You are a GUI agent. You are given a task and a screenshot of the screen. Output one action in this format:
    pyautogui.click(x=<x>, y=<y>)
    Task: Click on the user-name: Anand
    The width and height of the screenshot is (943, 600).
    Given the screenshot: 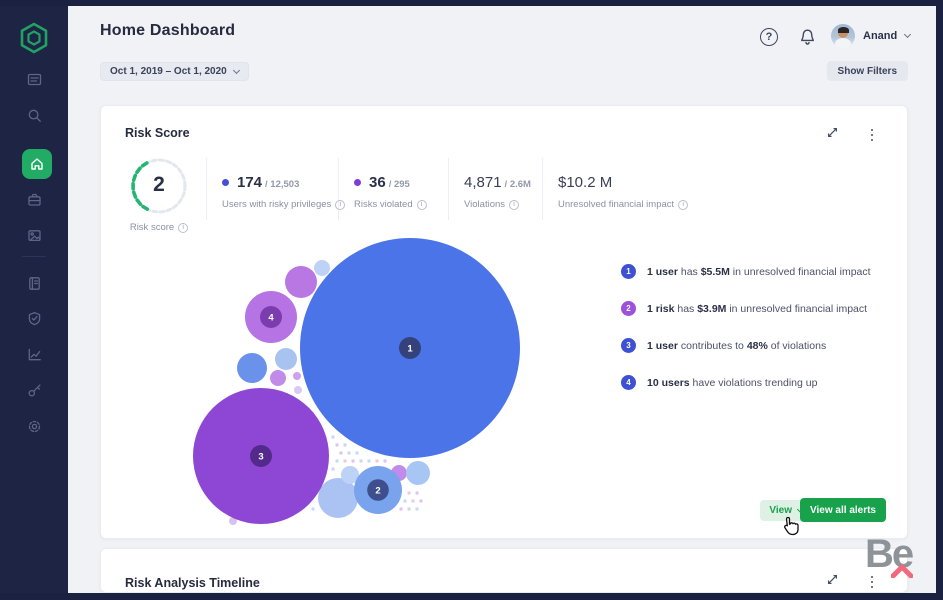 What is the action you would take?
    pyautogui.click(x=880, y=36)
    